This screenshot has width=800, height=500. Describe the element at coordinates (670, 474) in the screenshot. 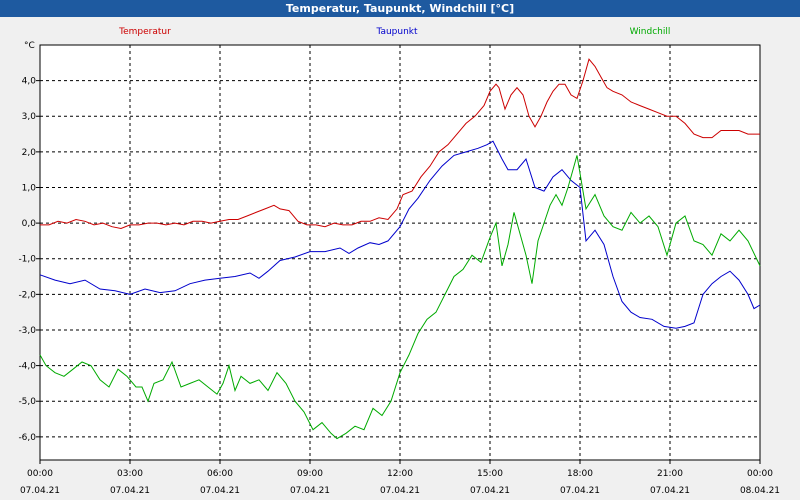

I see `x-tick-time-label: 21:00` at that location.